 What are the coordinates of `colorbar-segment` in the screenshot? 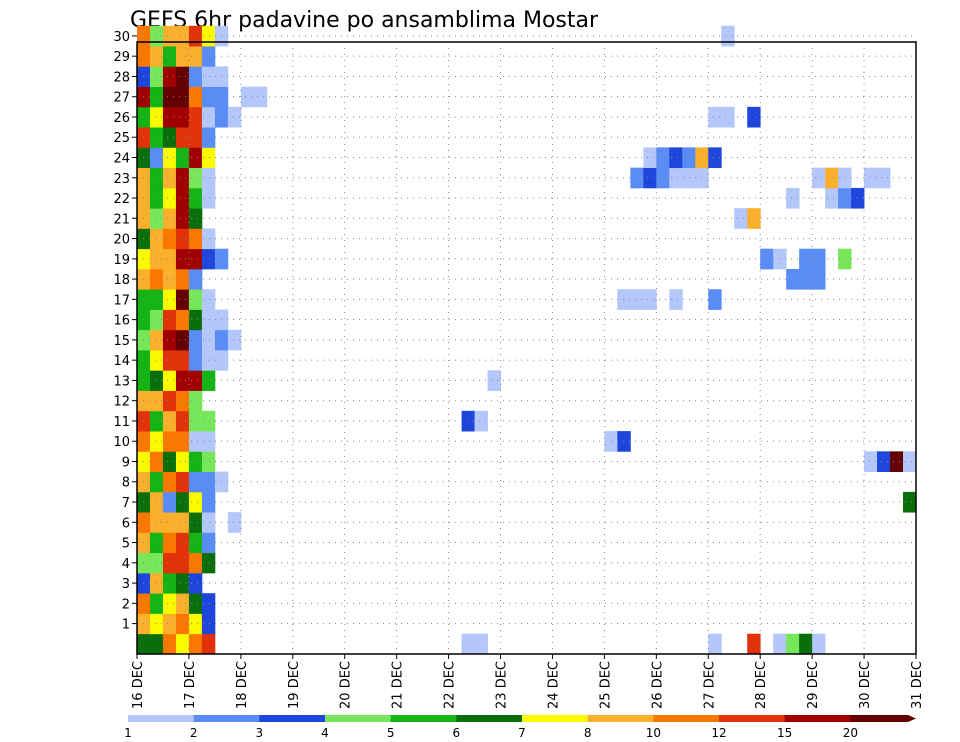 It's located at (226, 718).